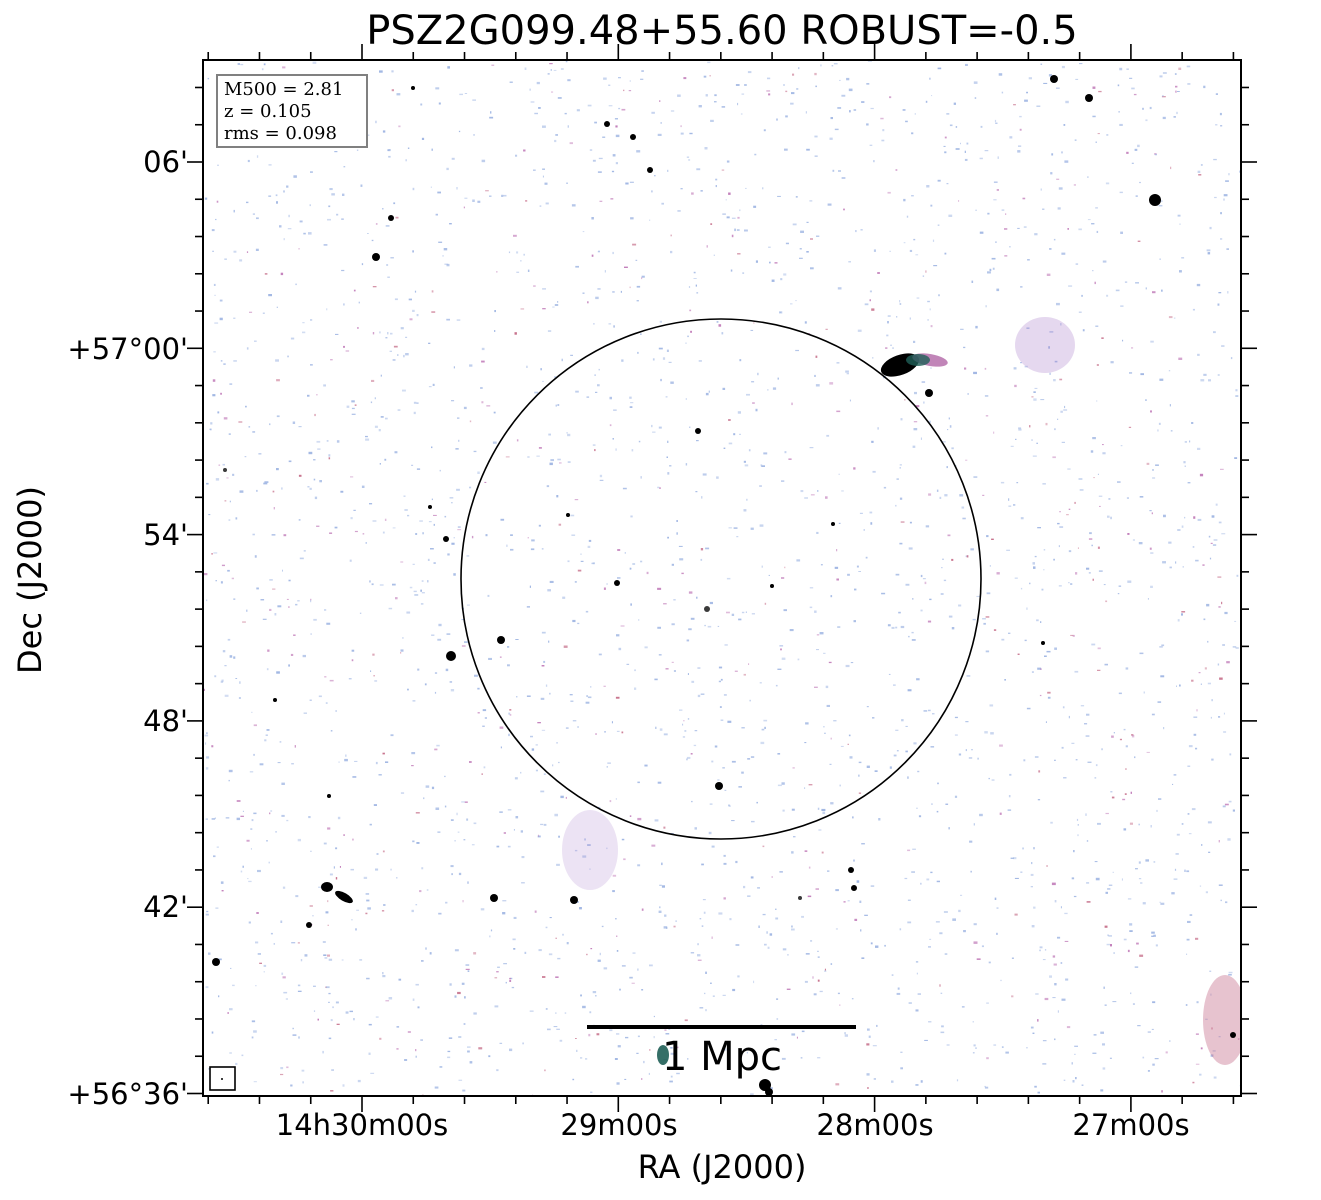  I want to click on y-tick-label: +56°36', so click(127, 1094).